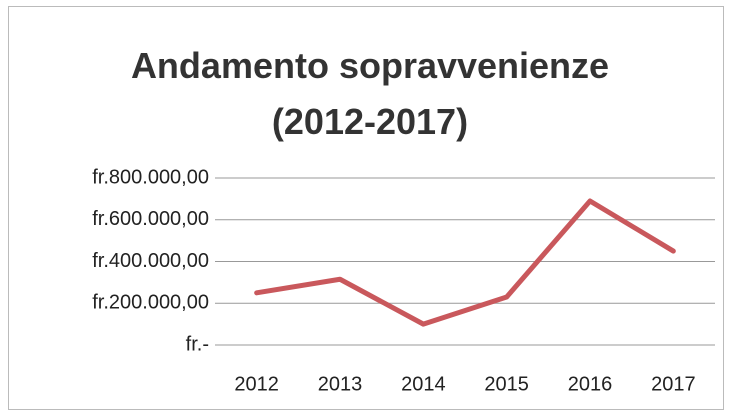  What do you see at coordinates (340, 384) in the screenshot?
I see `x-tick-label: 2013` at bounding box center [340, 384].